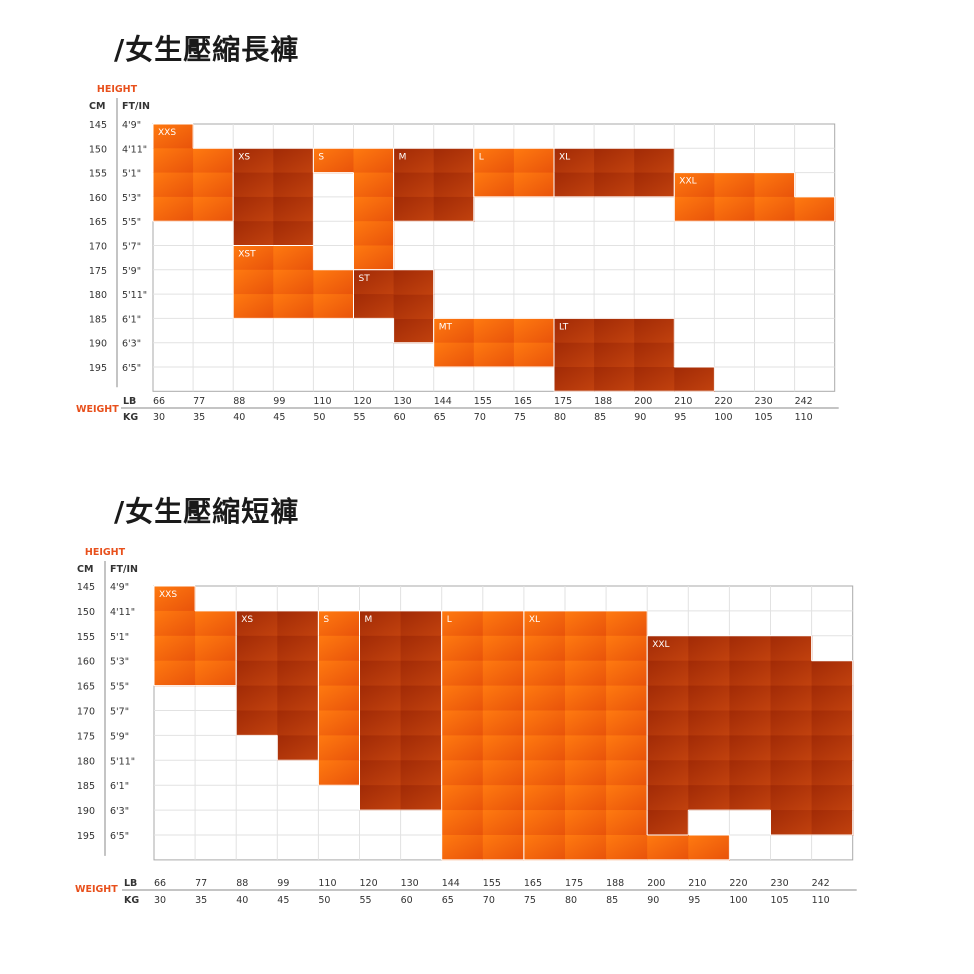 The height and width of the screenshot is (974, 974). What do you see at coordinates (131, 198) in the screenshot?
I see `row-label-ftin: 5'3"` at bounding box center [131, 198].